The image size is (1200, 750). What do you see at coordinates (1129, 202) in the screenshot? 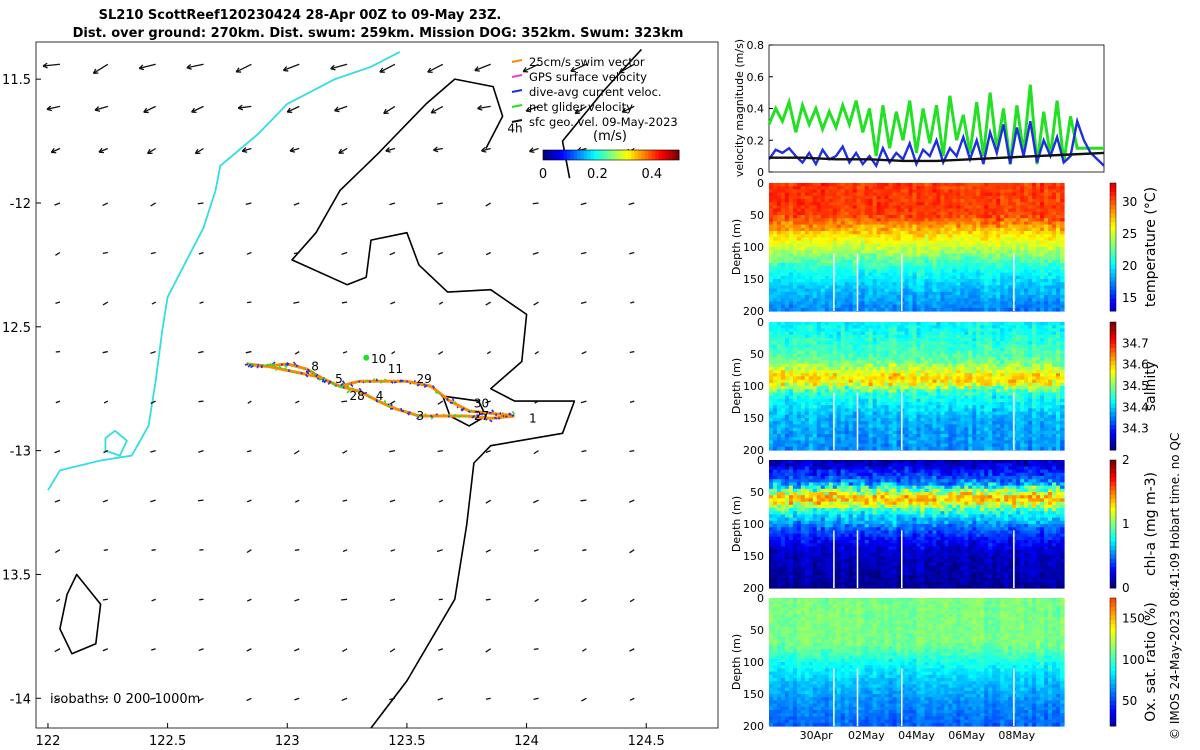
I see `section-colorbar-tick: 30` at bounding box center [1129, 202].